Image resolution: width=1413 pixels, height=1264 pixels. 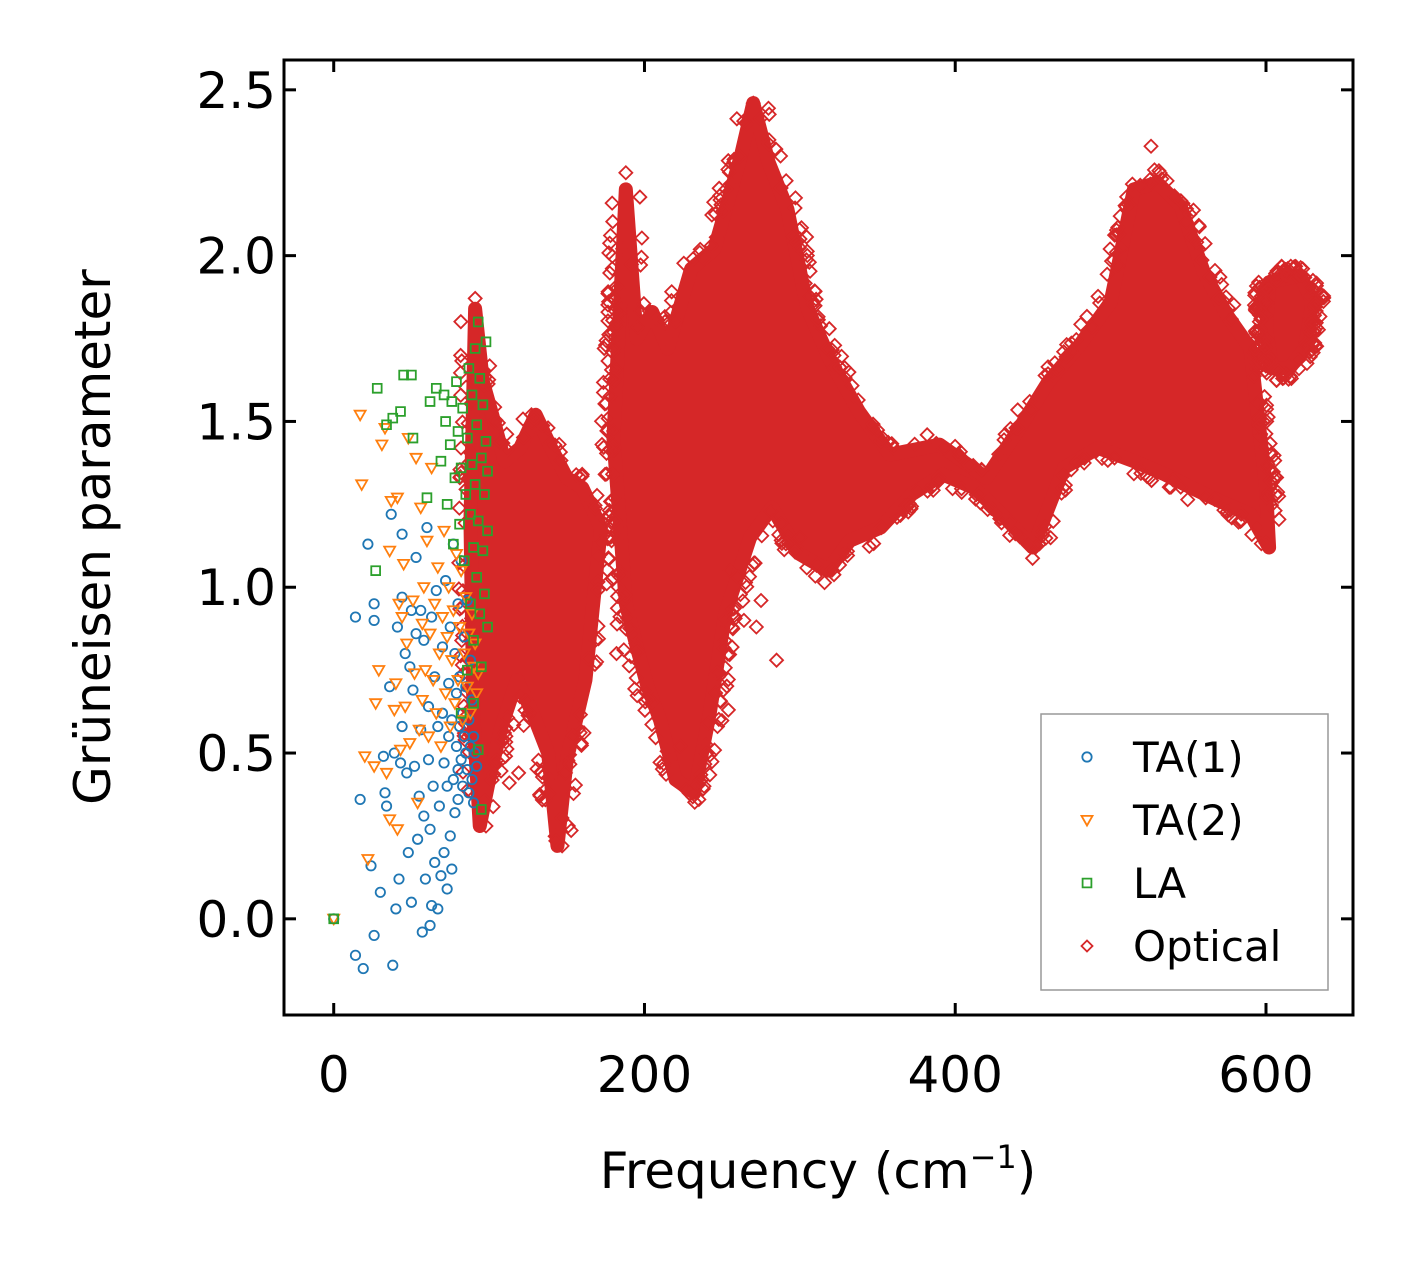 I want to click on y-axis-label: Grüneisen parameter, so click(x=93, y=537).